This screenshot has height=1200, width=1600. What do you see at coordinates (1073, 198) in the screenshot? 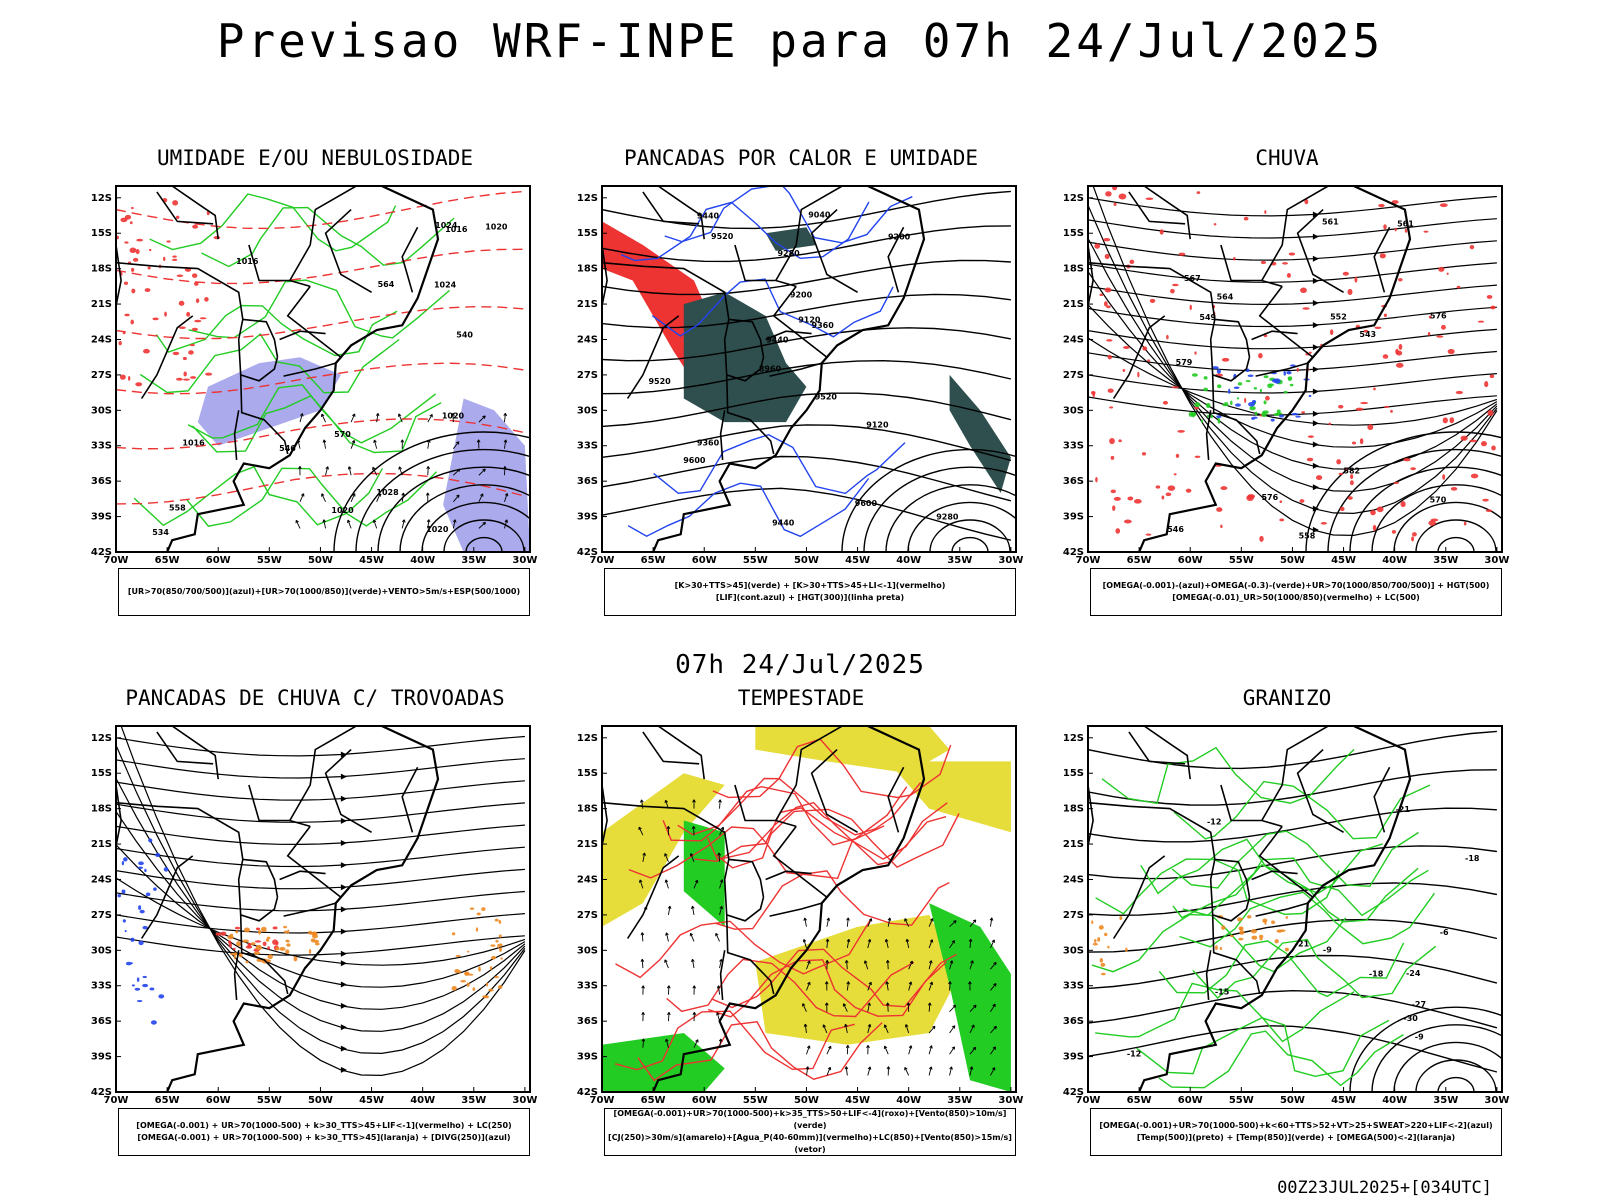
I see `lat-tick-label: 12S` at bounding box center [1073, 198].